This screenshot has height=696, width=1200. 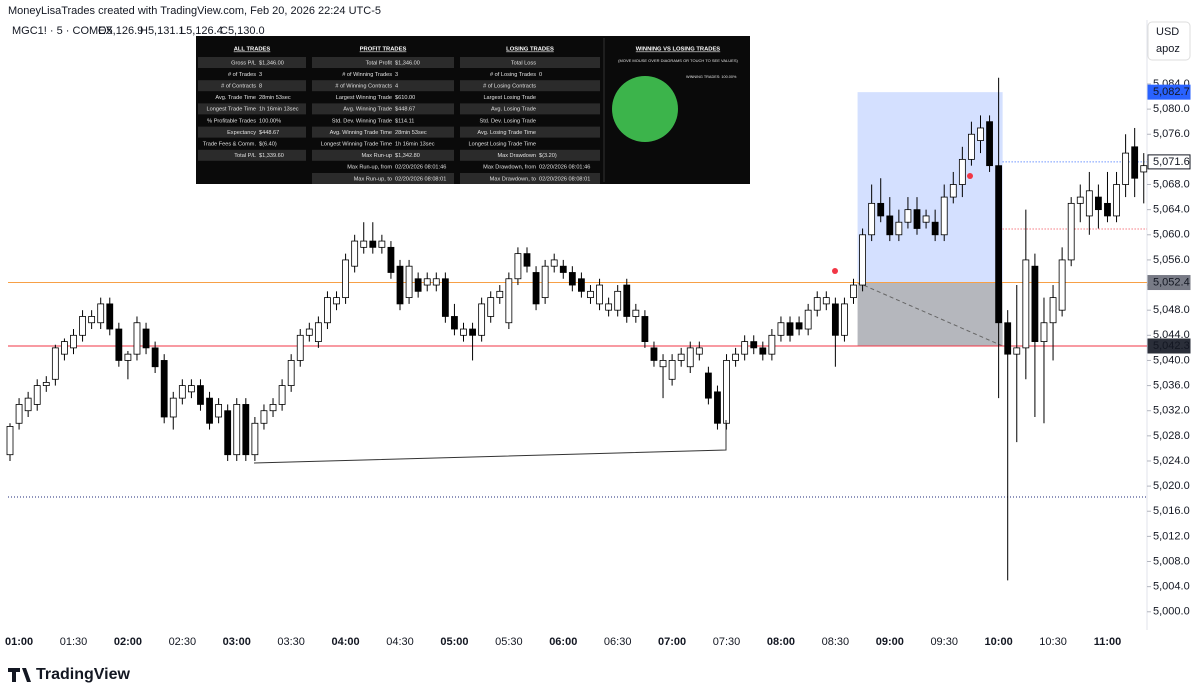 What do you see at coordinates (1171, 436) in the screenshot?
I see `y-tick-label: 5,028.0` at bounding box center [1171, 436].